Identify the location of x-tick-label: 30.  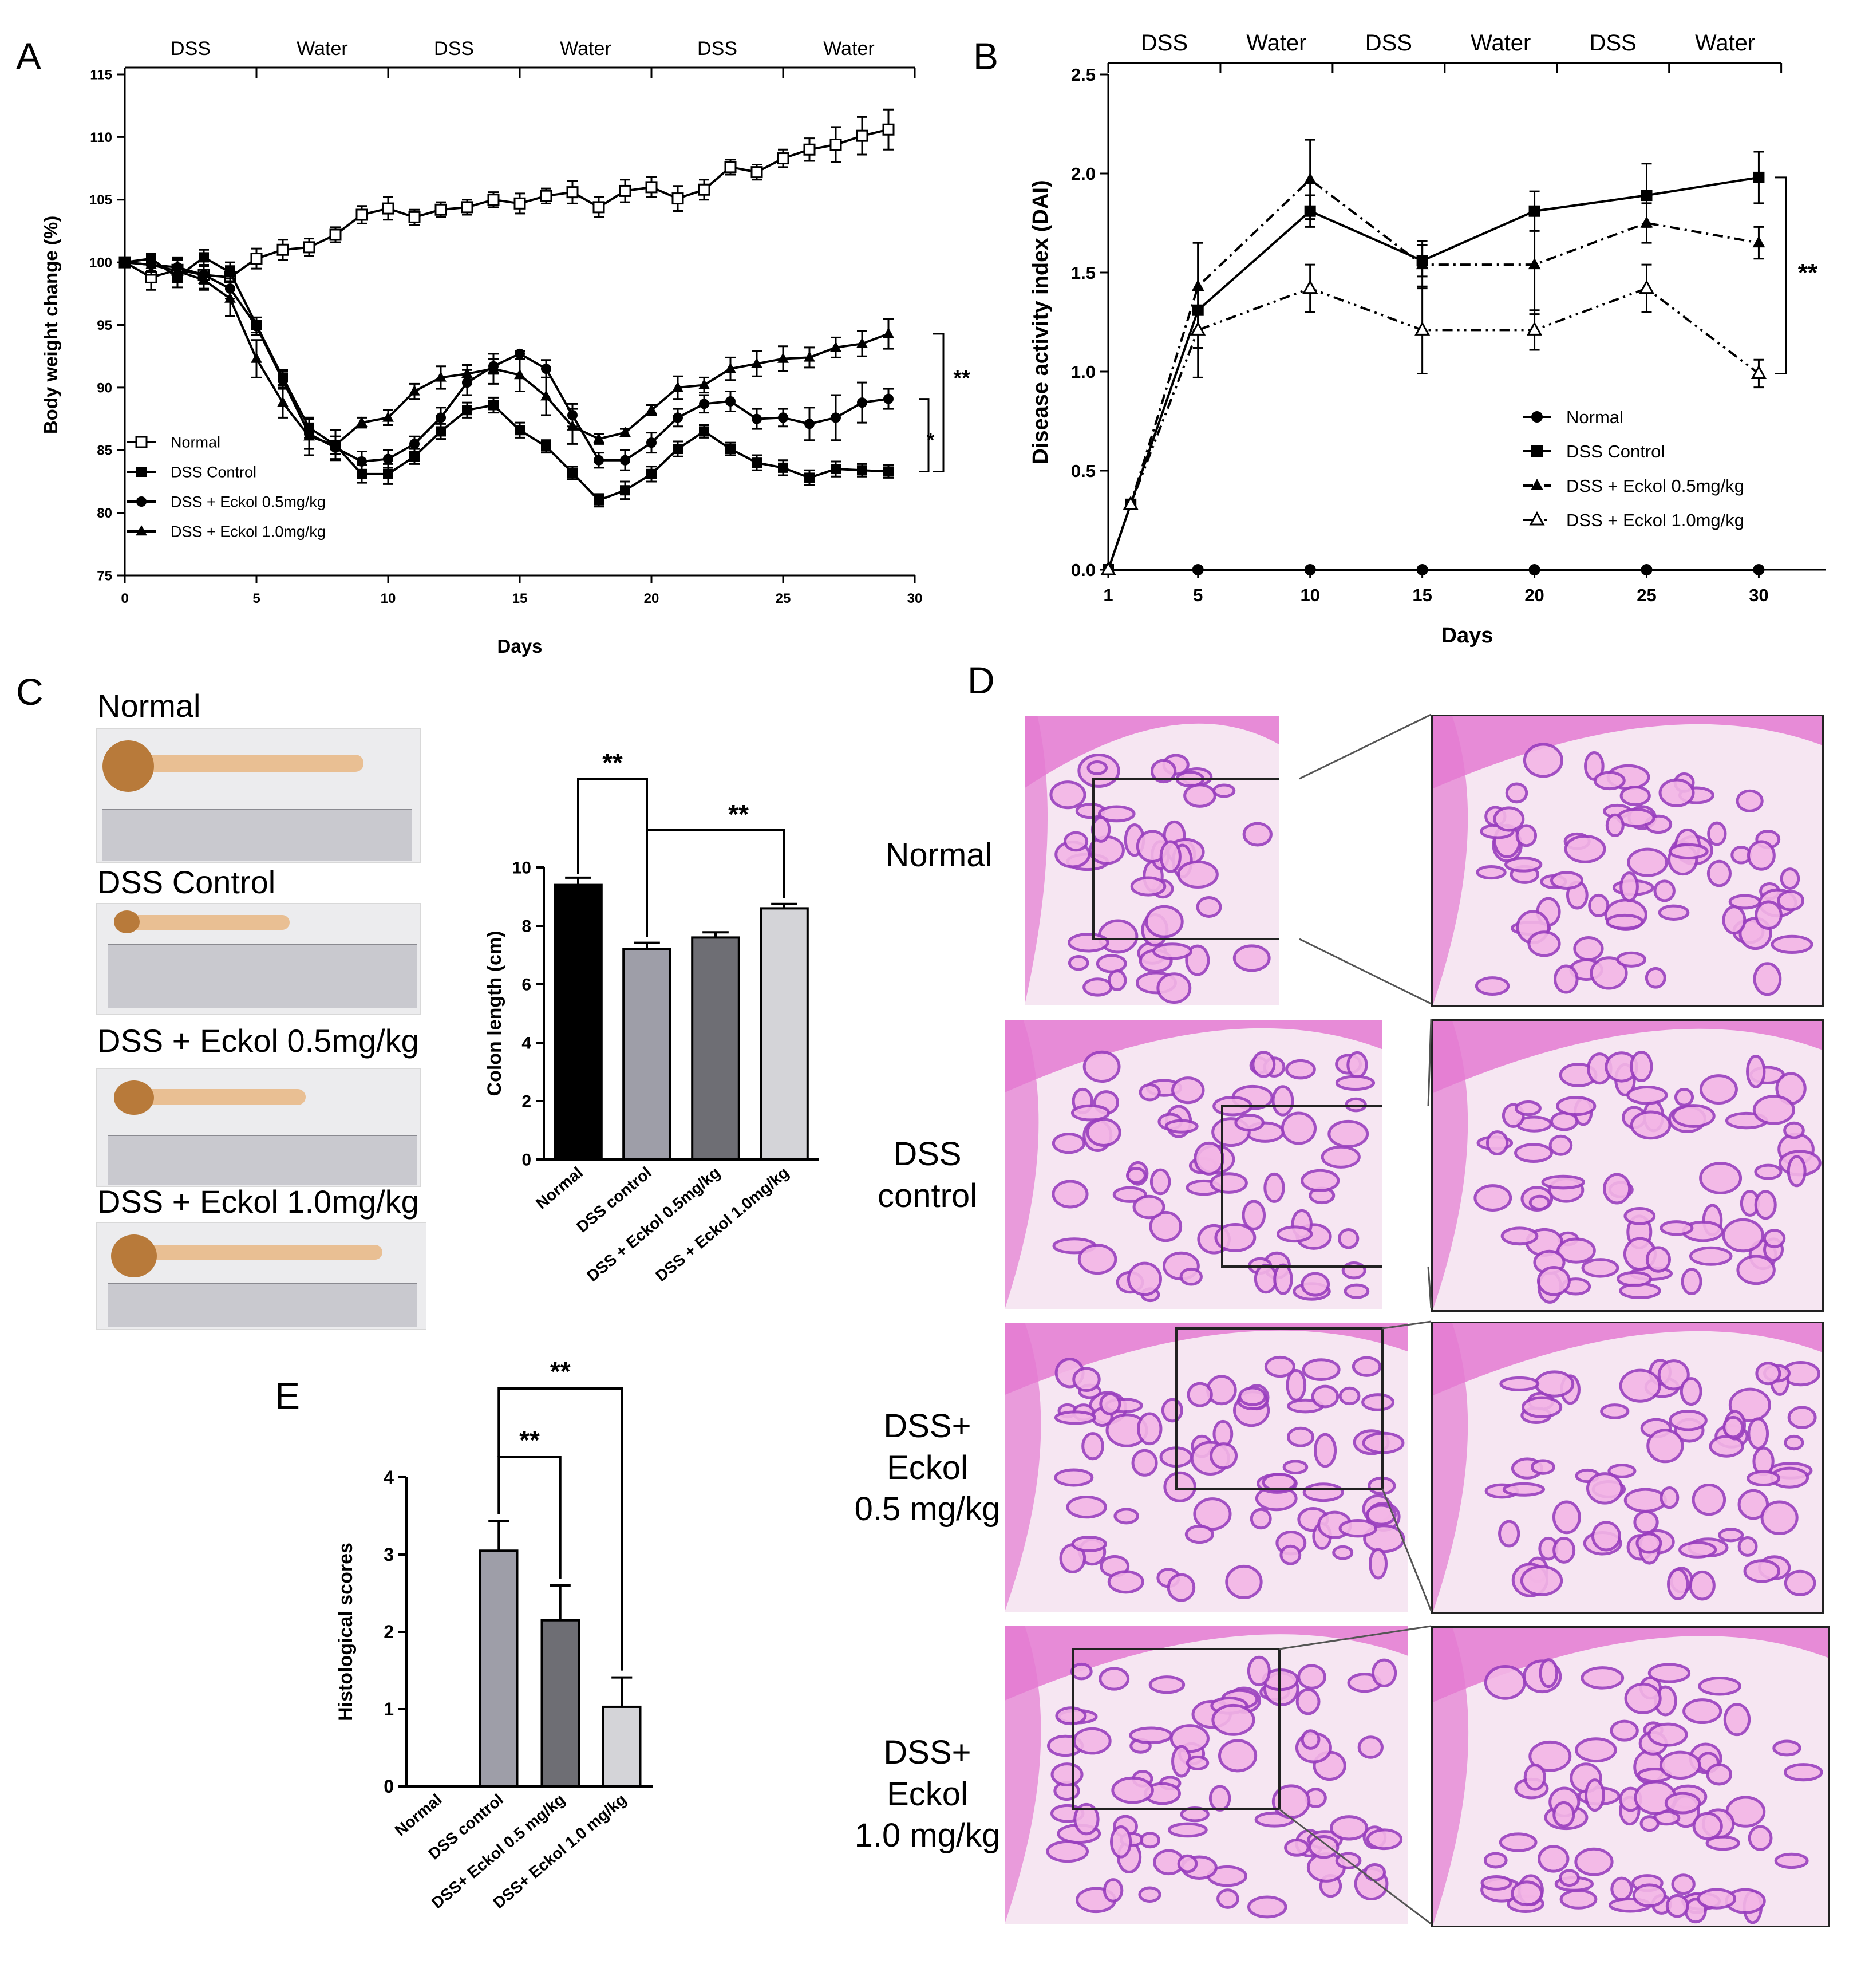
(915, 598).